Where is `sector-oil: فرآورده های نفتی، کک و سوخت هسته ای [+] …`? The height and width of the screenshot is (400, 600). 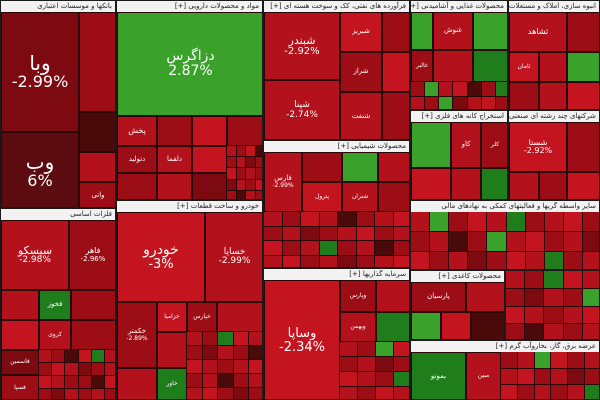
sector-oil: فرآورده های نفتی، کک و سوخت هسته ای [+] … is located at coordinates (336, 70).